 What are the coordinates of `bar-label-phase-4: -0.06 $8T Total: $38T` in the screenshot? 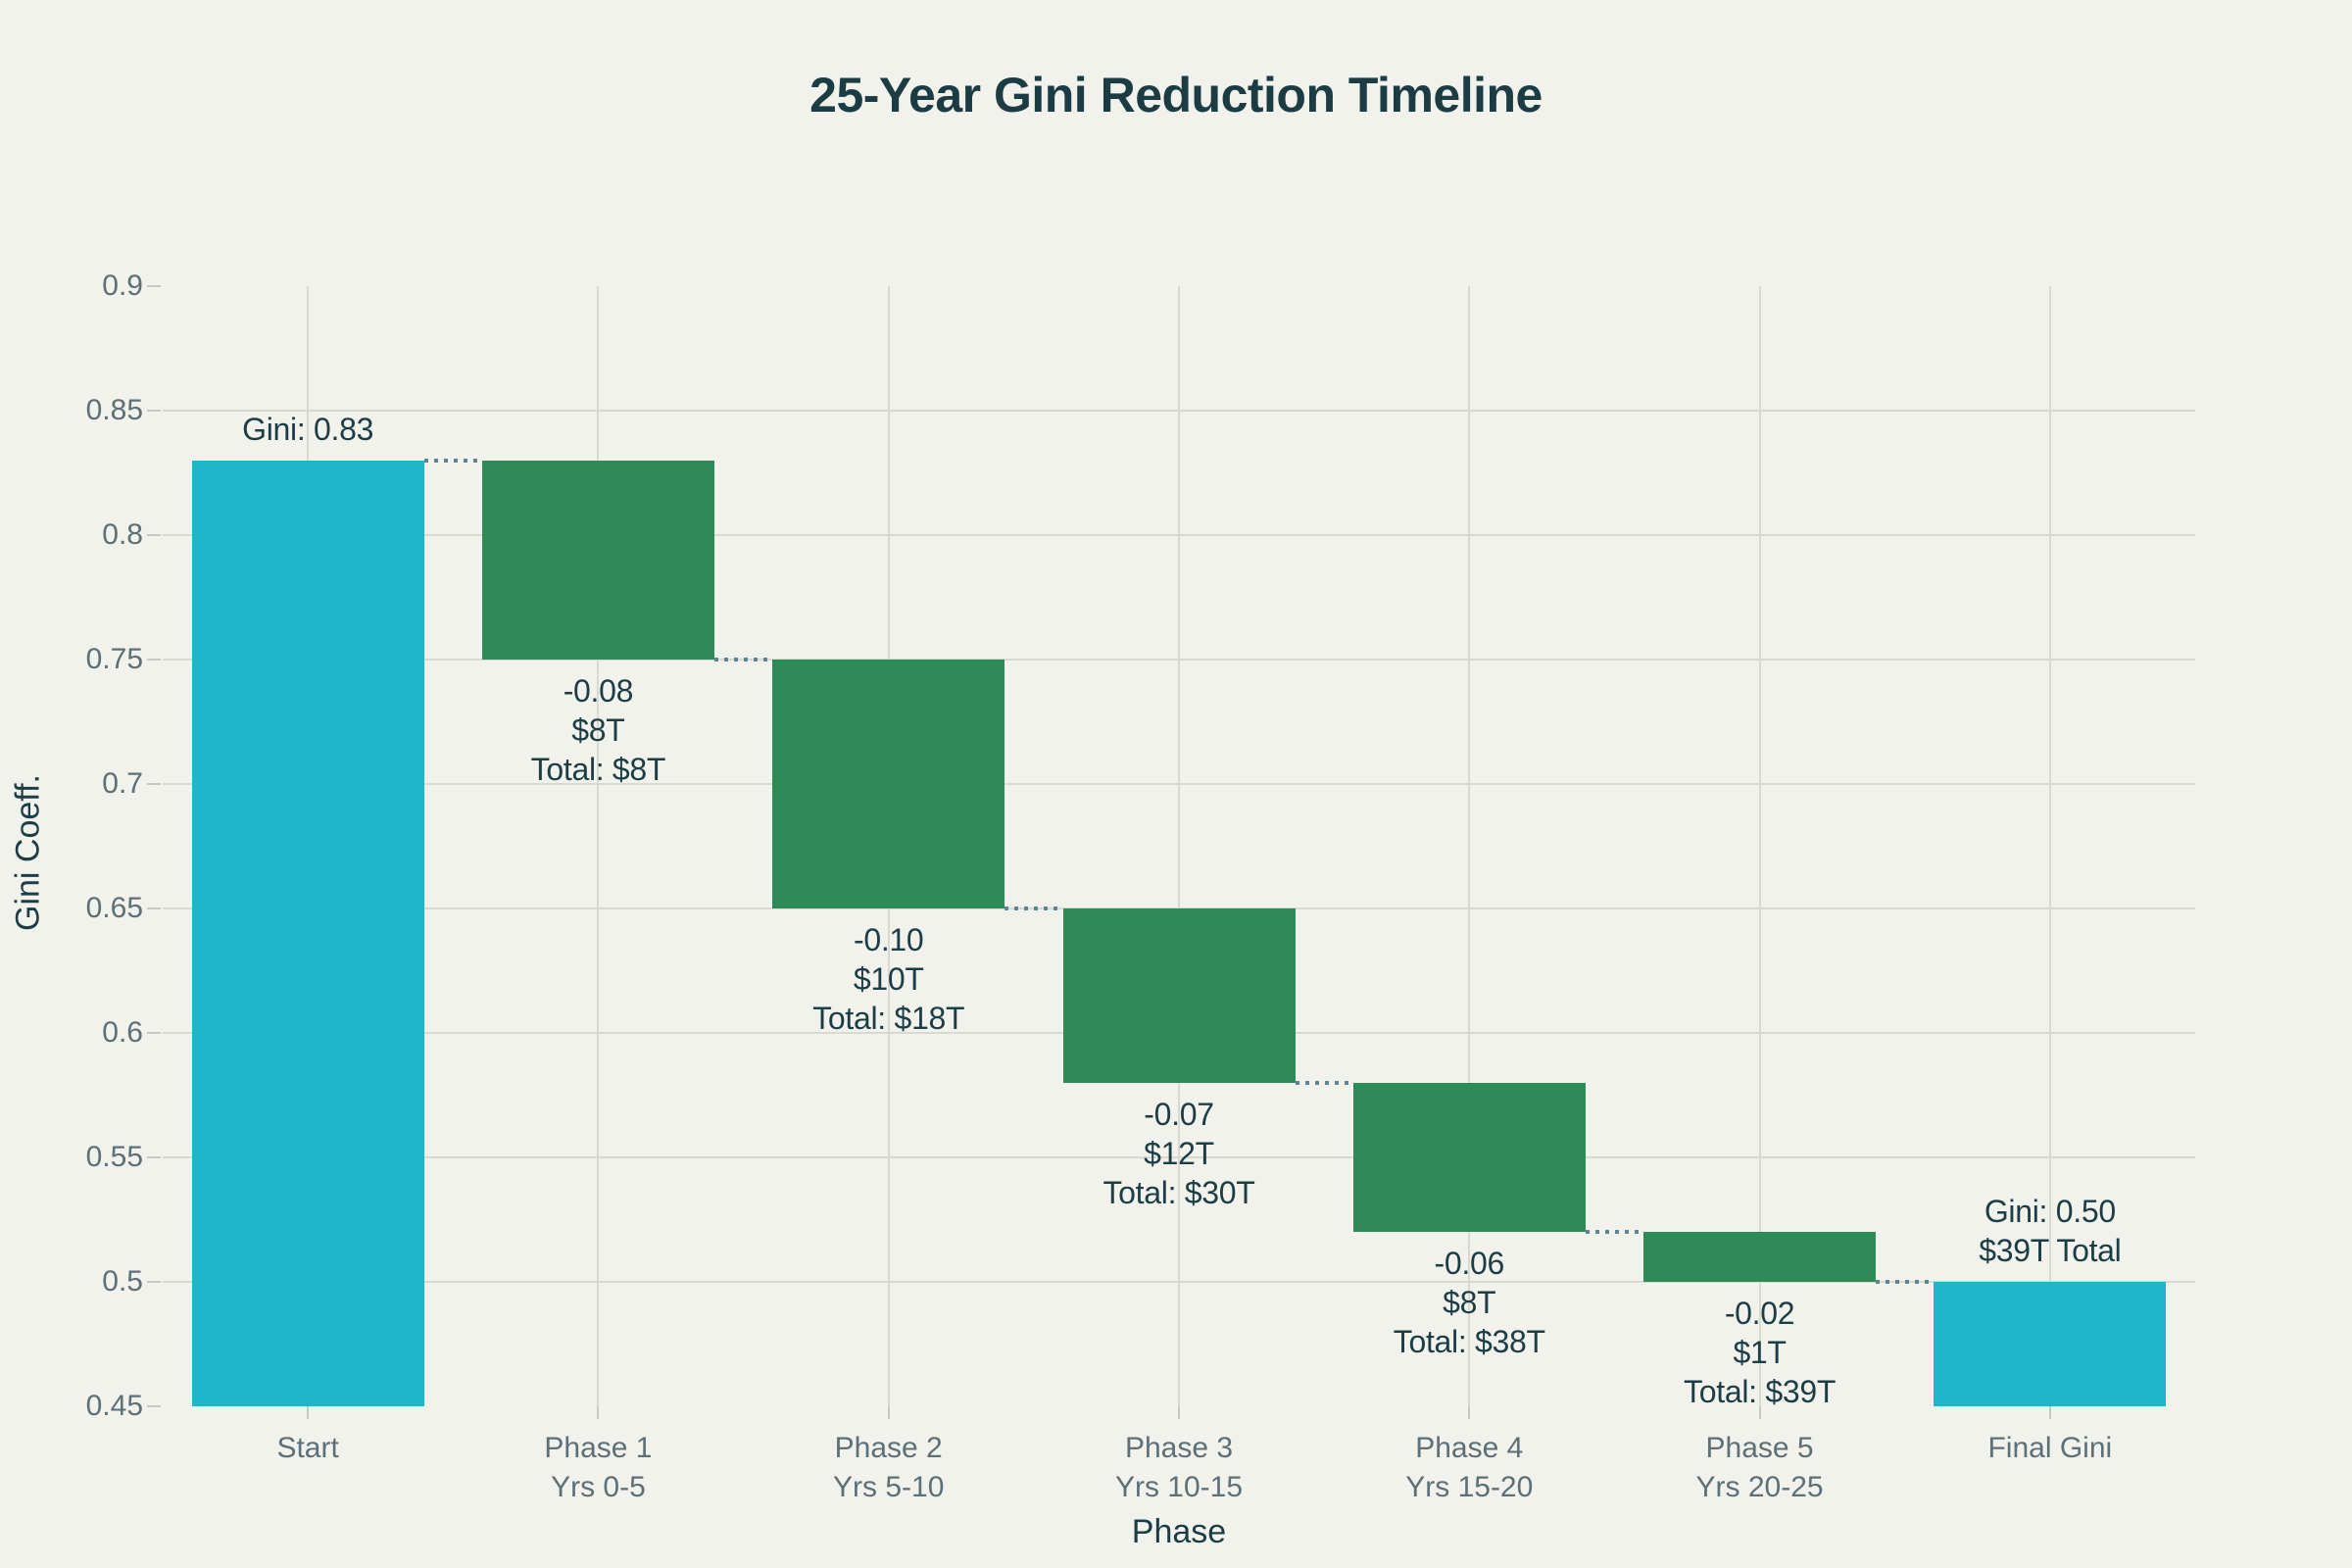 It's located at (1469, 1303).